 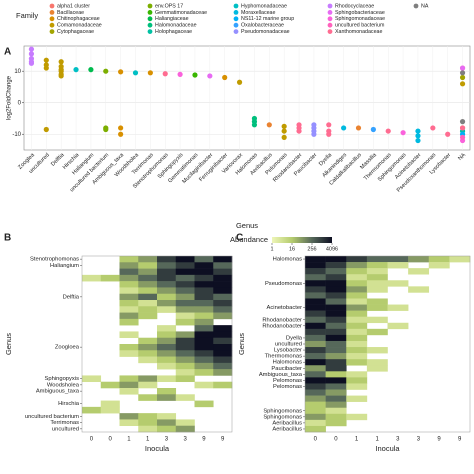 What do you see at coordinates (249, 239) in the screenshot?
I see `colorbar-title: Abundance` at bounding box center [249, 239].